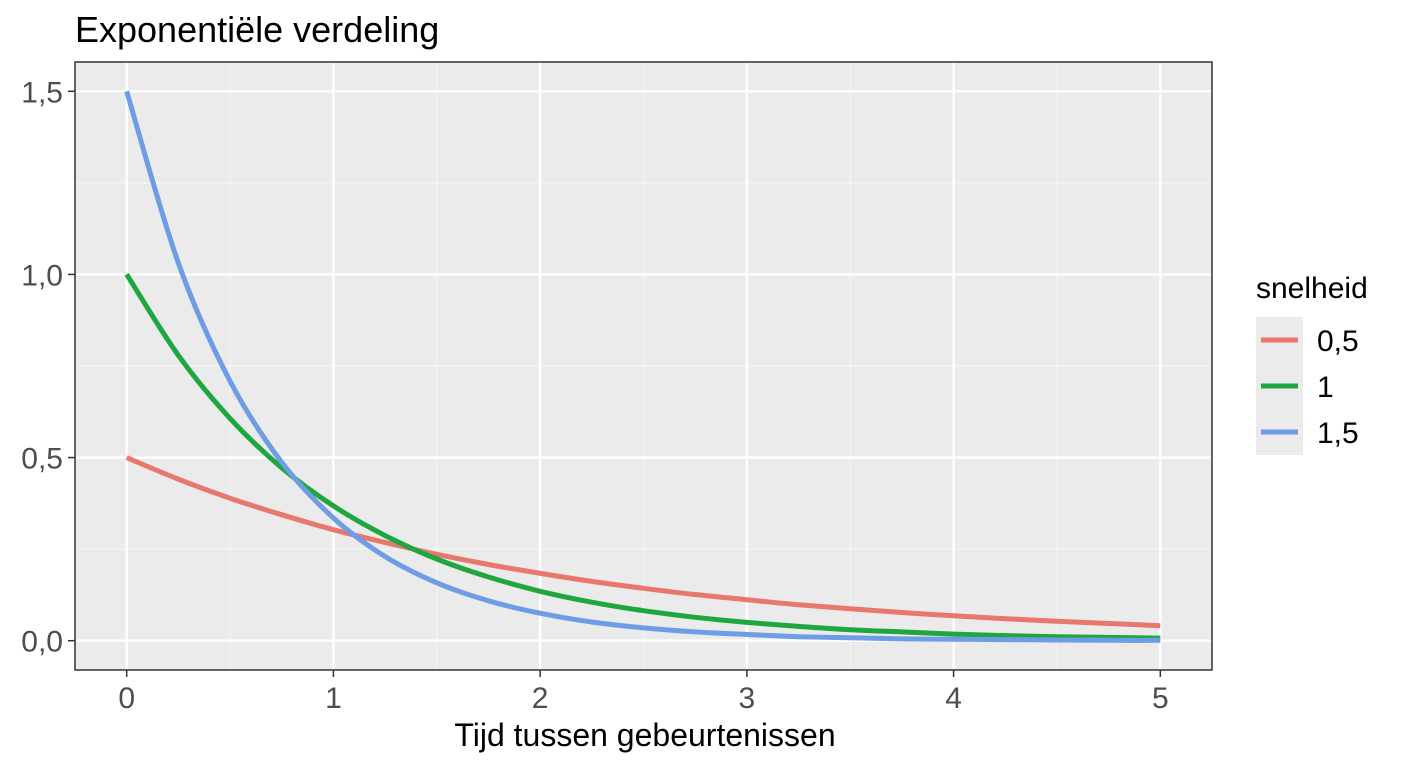 The image size is (1408, 768). What do you see at coordinates (333, 698) in the screenshot?
I see `x-tick-label: 1` at bounding box center [333, 698].